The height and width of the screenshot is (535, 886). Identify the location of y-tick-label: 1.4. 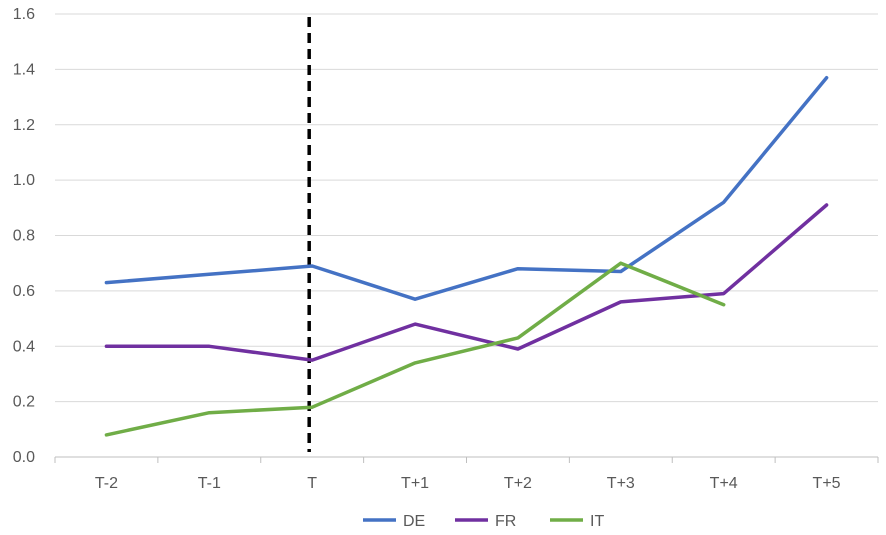
(24, 69).